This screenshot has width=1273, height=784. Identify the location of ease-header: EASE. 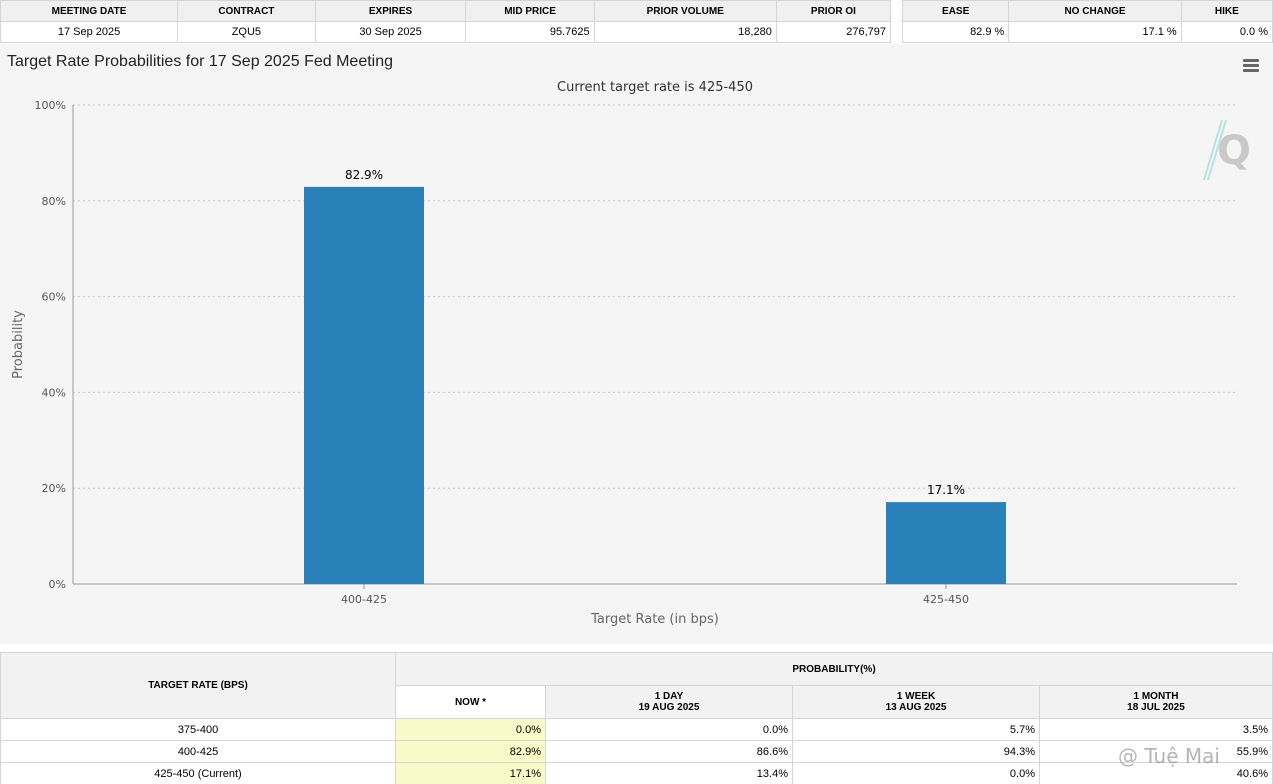
(955, 11).